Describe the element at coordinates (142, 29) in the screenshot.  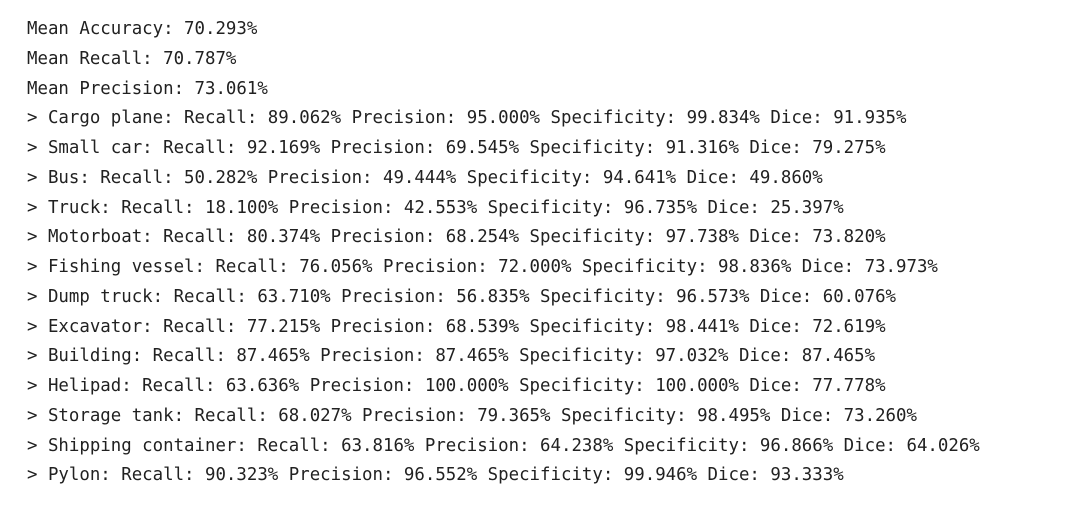
I see `output-line: Mean Accuracy: 70.293%` at that location.